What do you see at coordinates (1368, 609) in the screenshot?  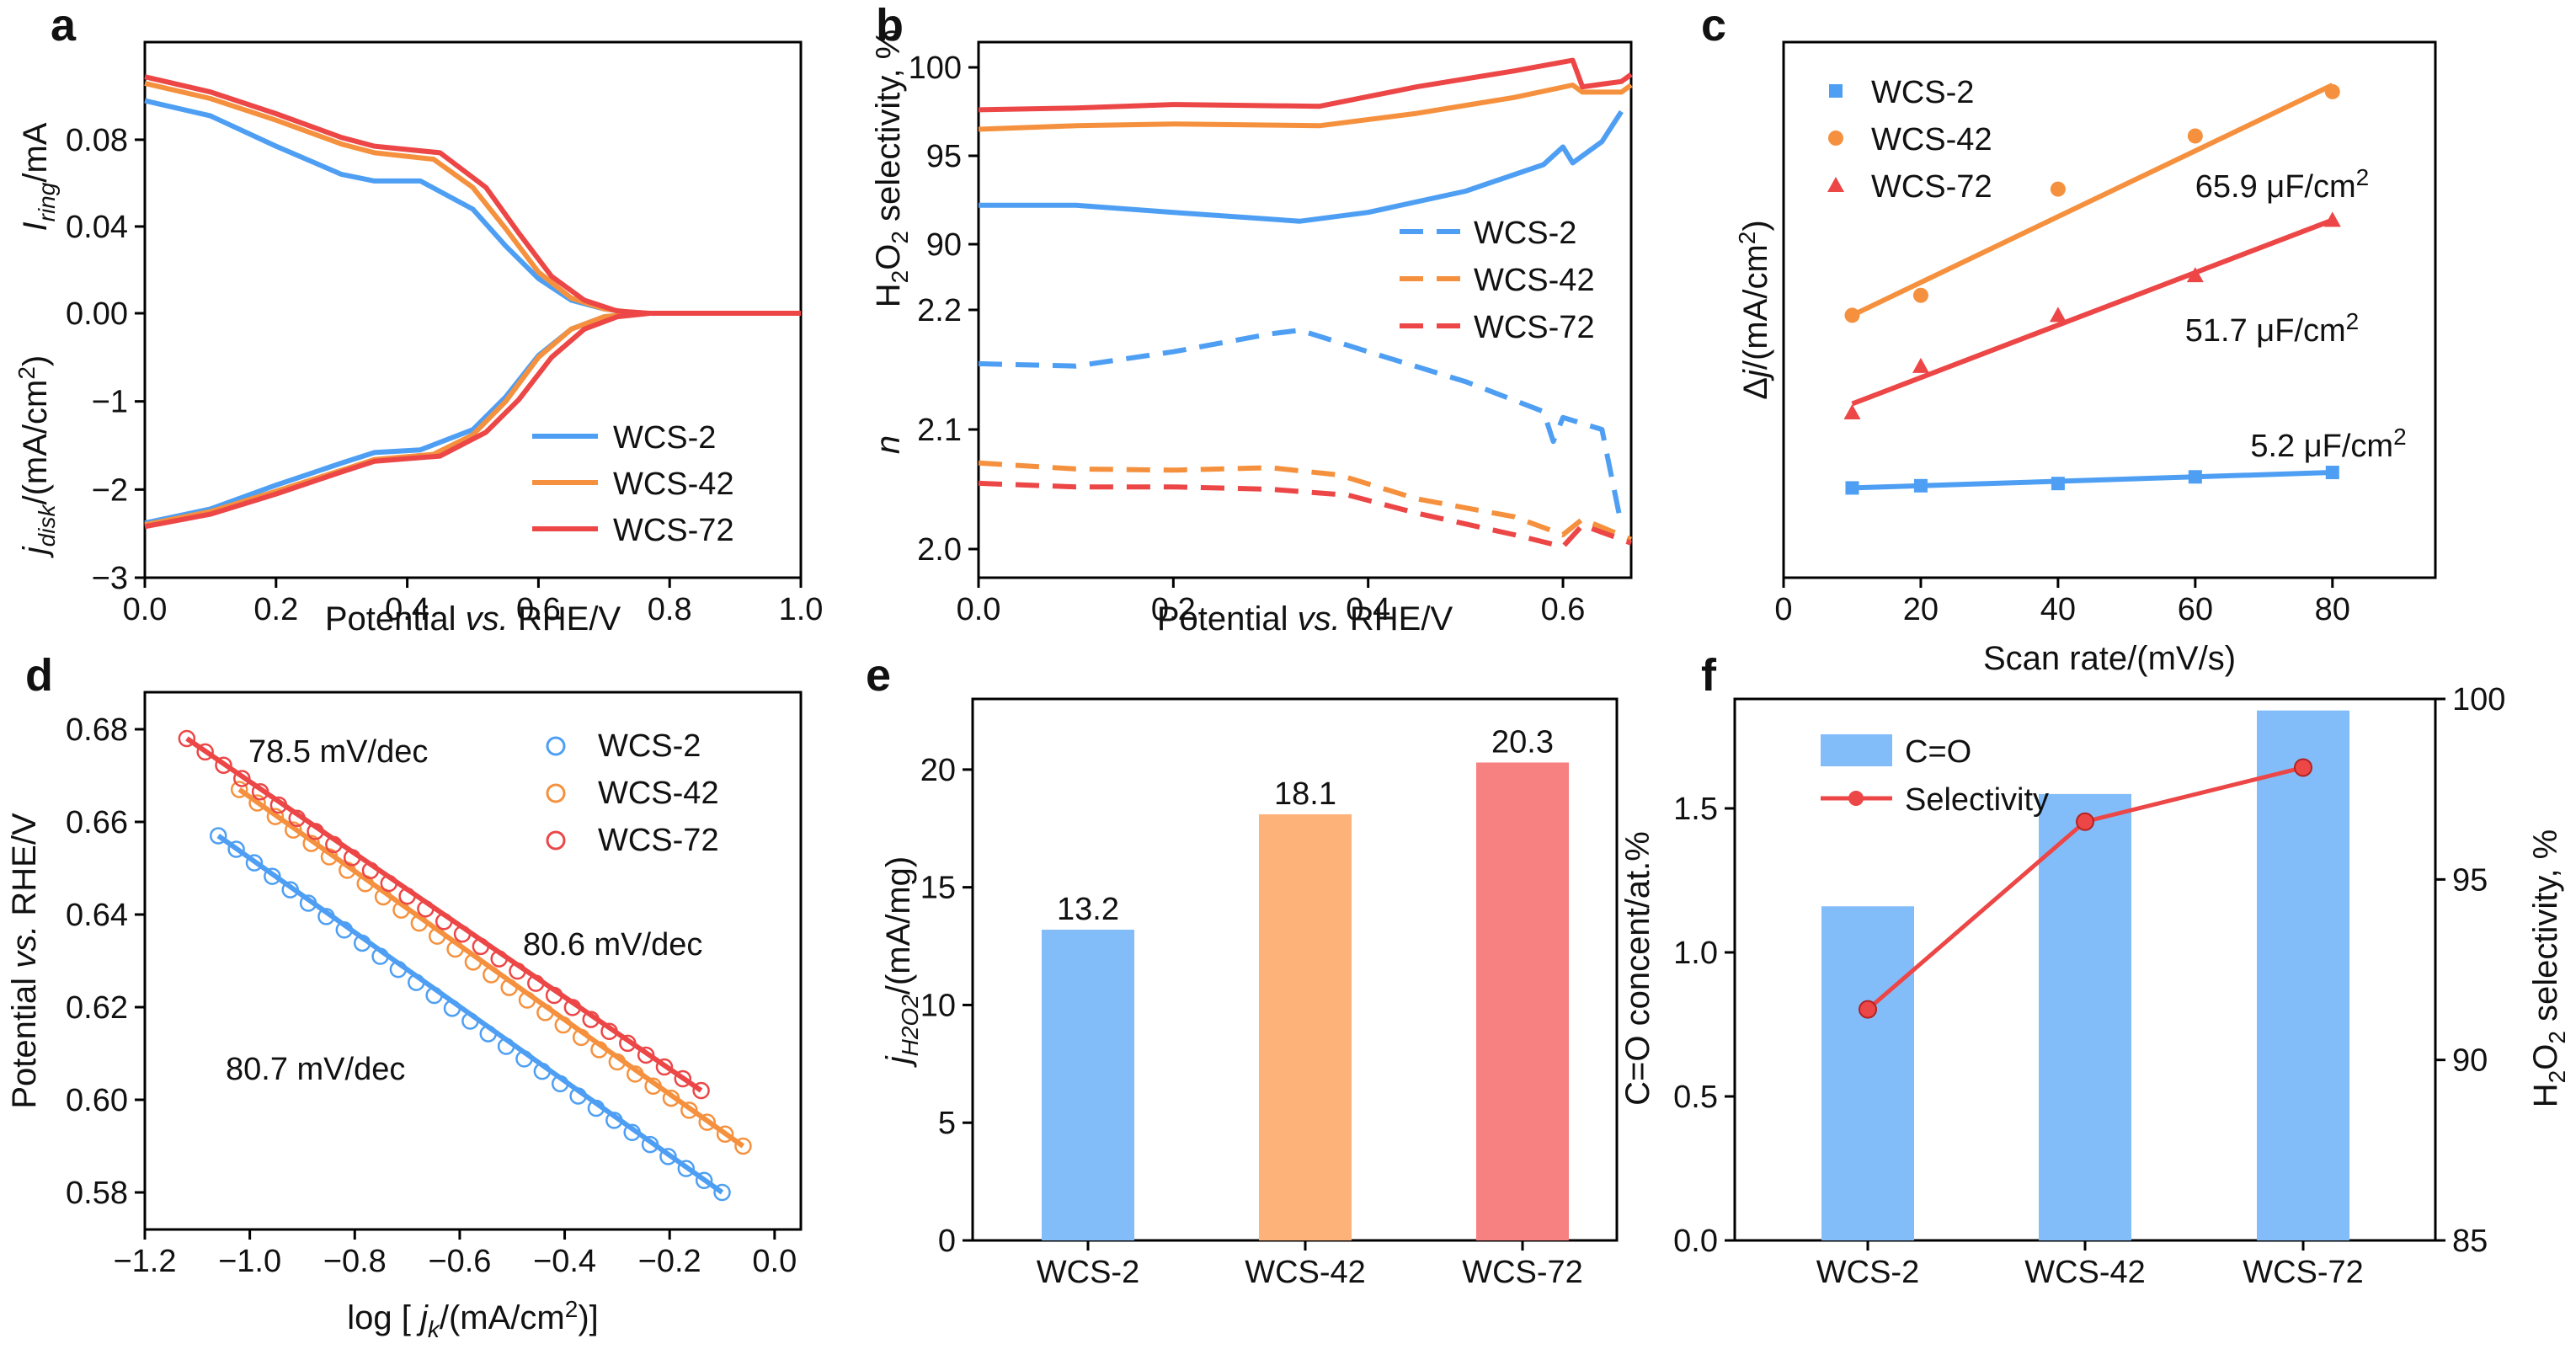 I see `panel-b-xtick: 0.4` at bounding box center [1368, 609].